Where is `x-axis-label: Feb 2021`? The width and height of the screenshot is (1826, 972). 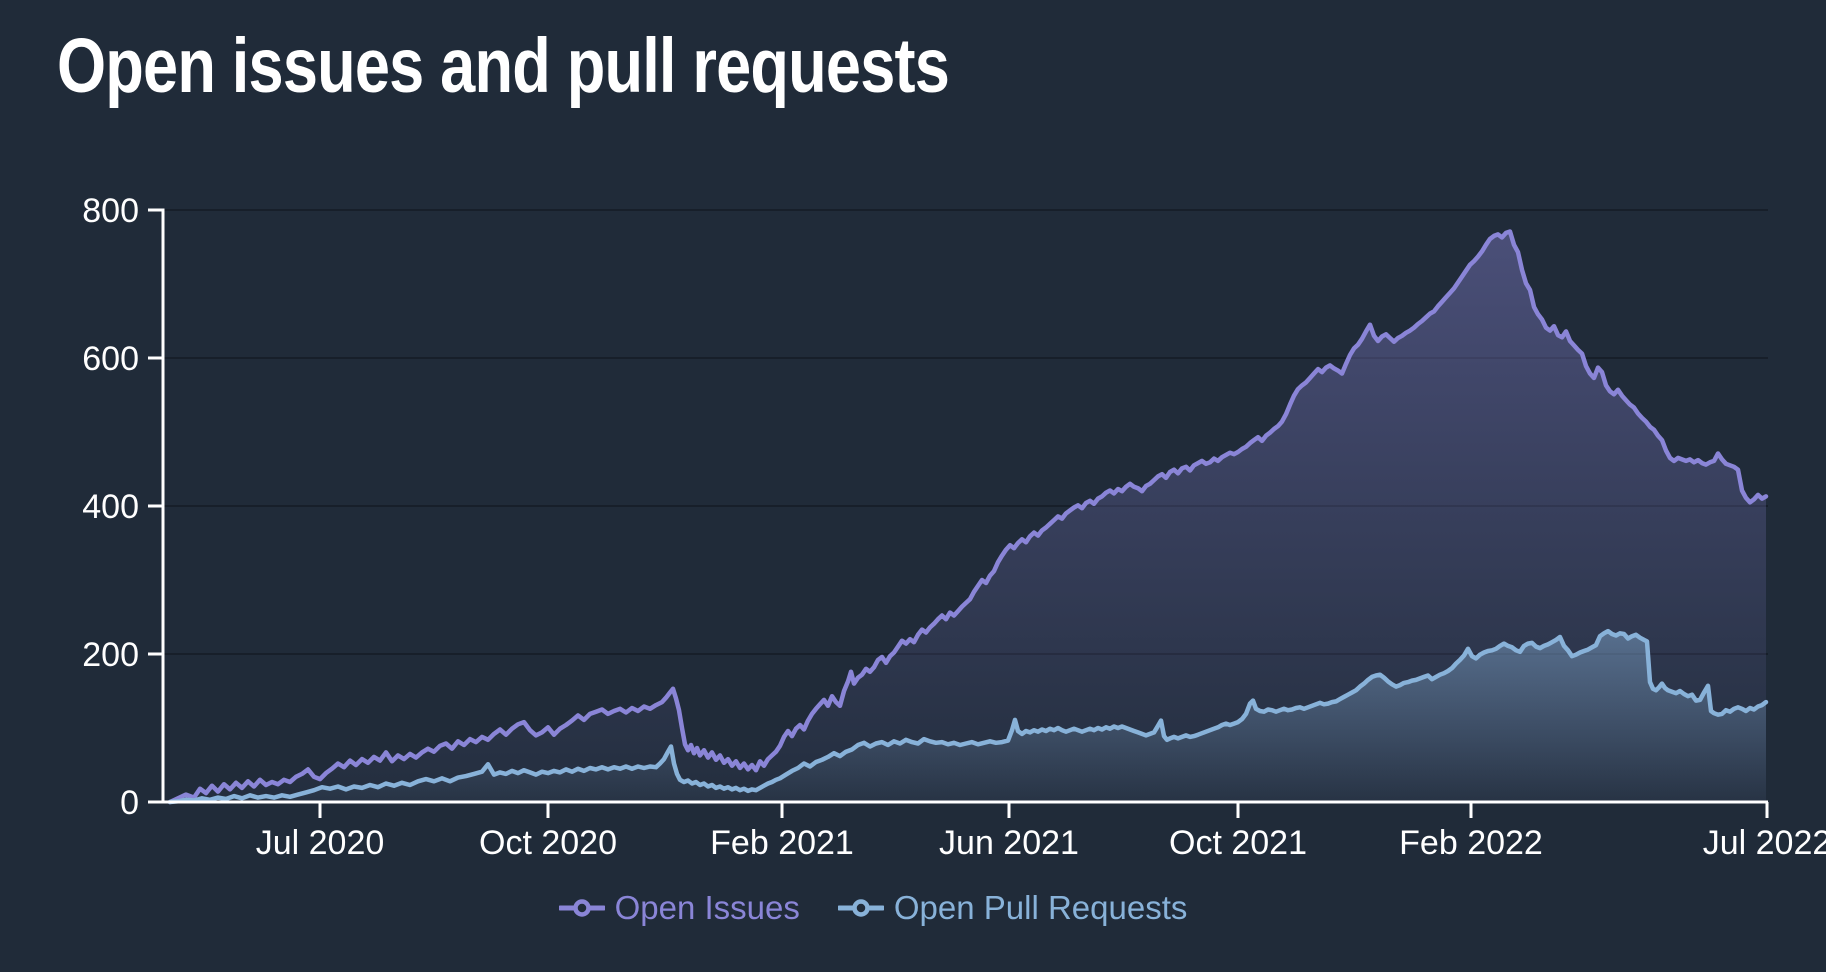
x-axis-label: Feb 2021 is located at coordinates (782, 843).